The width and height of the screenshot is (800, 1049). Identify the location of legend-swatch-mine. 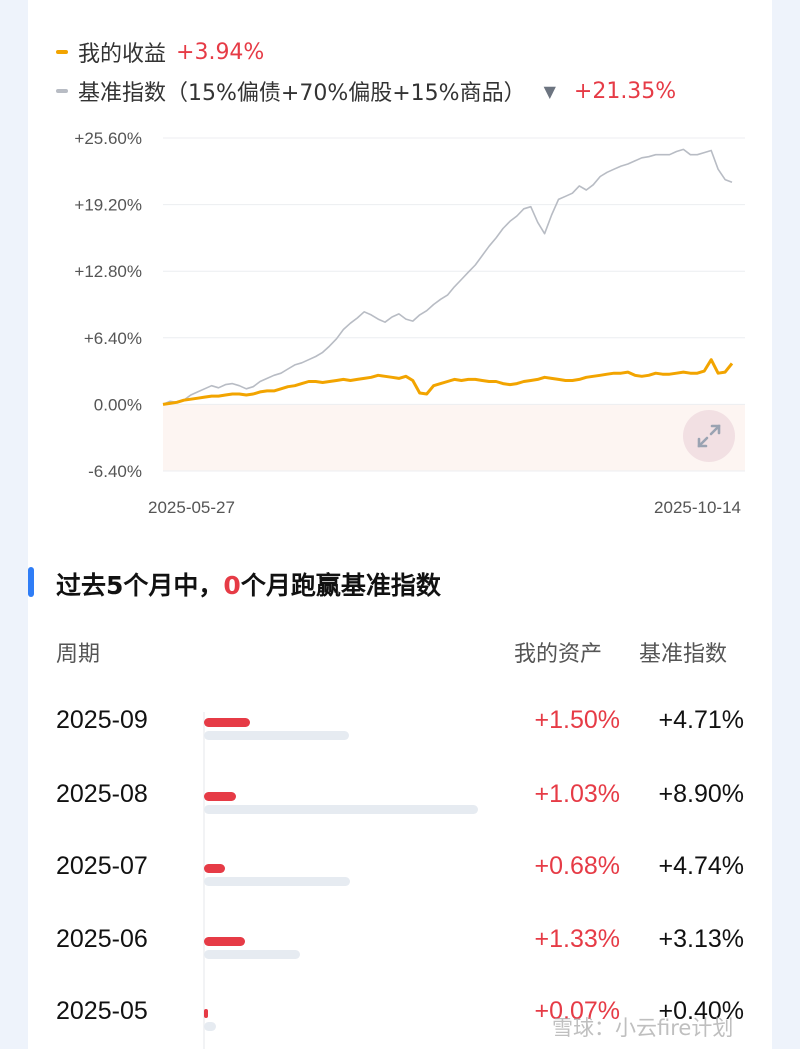
(62, 52).